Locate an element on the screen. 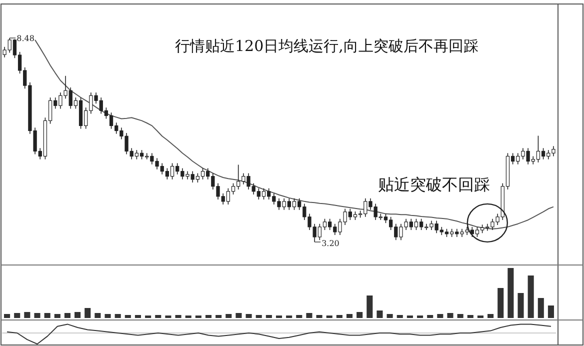  annotation: 8.48 is located at coordinates (25, 38).